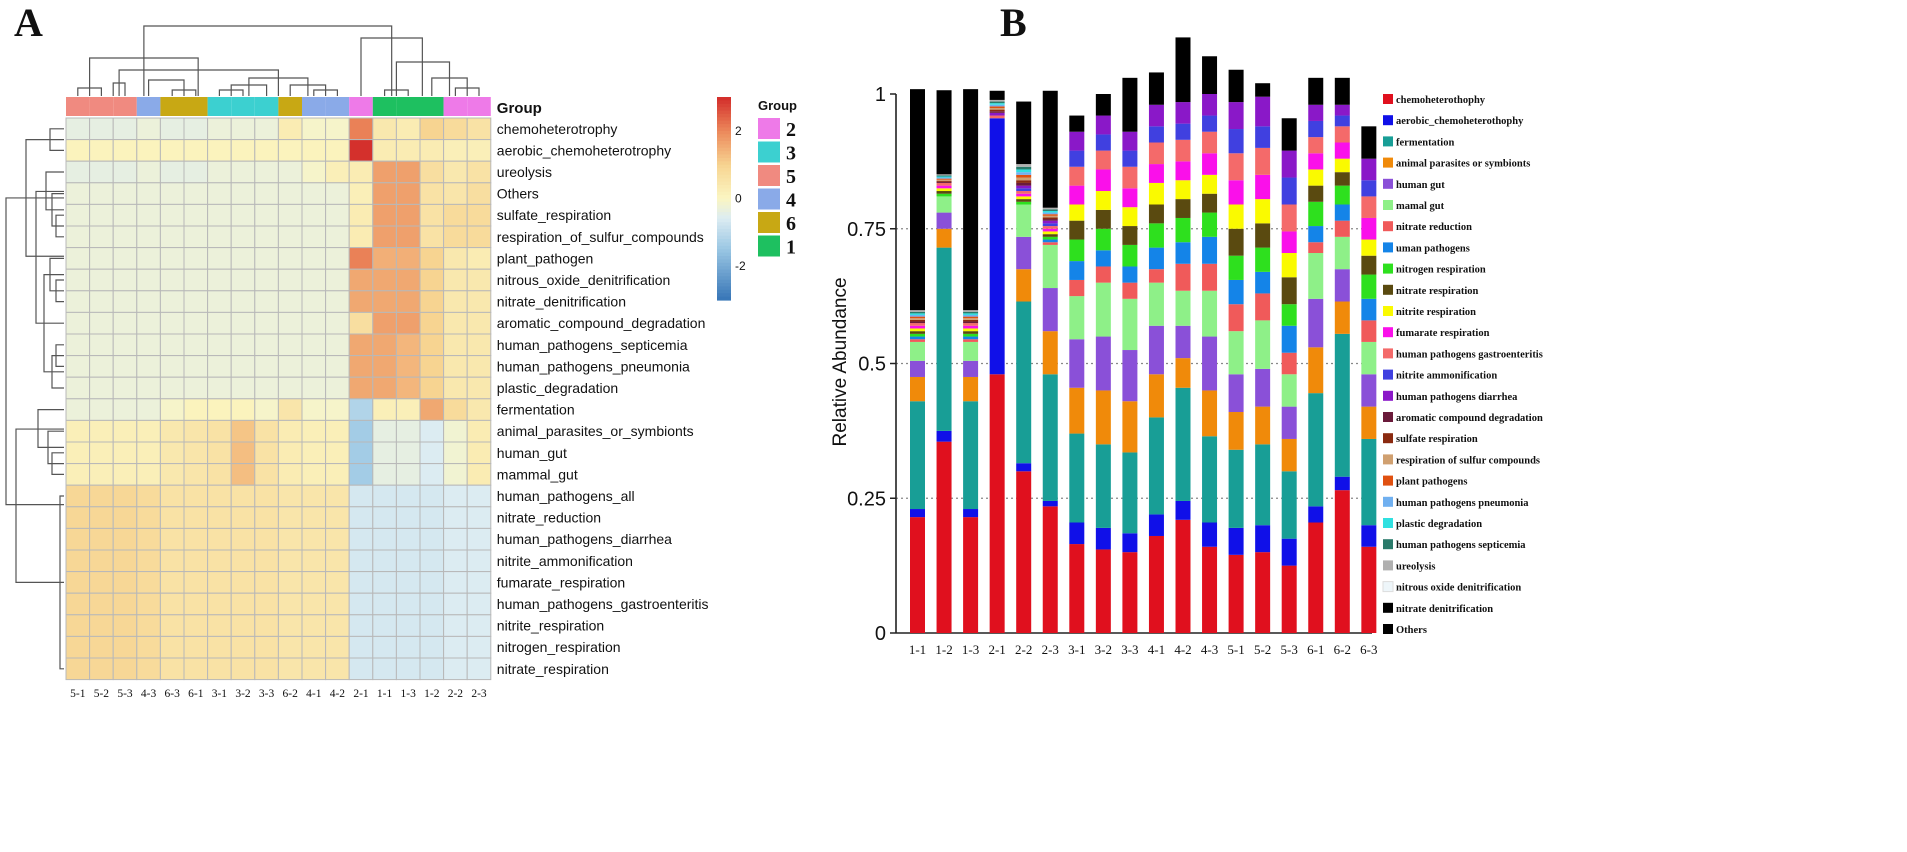  I want to click on row-label: sulfate_respiration, so click(554, 215).